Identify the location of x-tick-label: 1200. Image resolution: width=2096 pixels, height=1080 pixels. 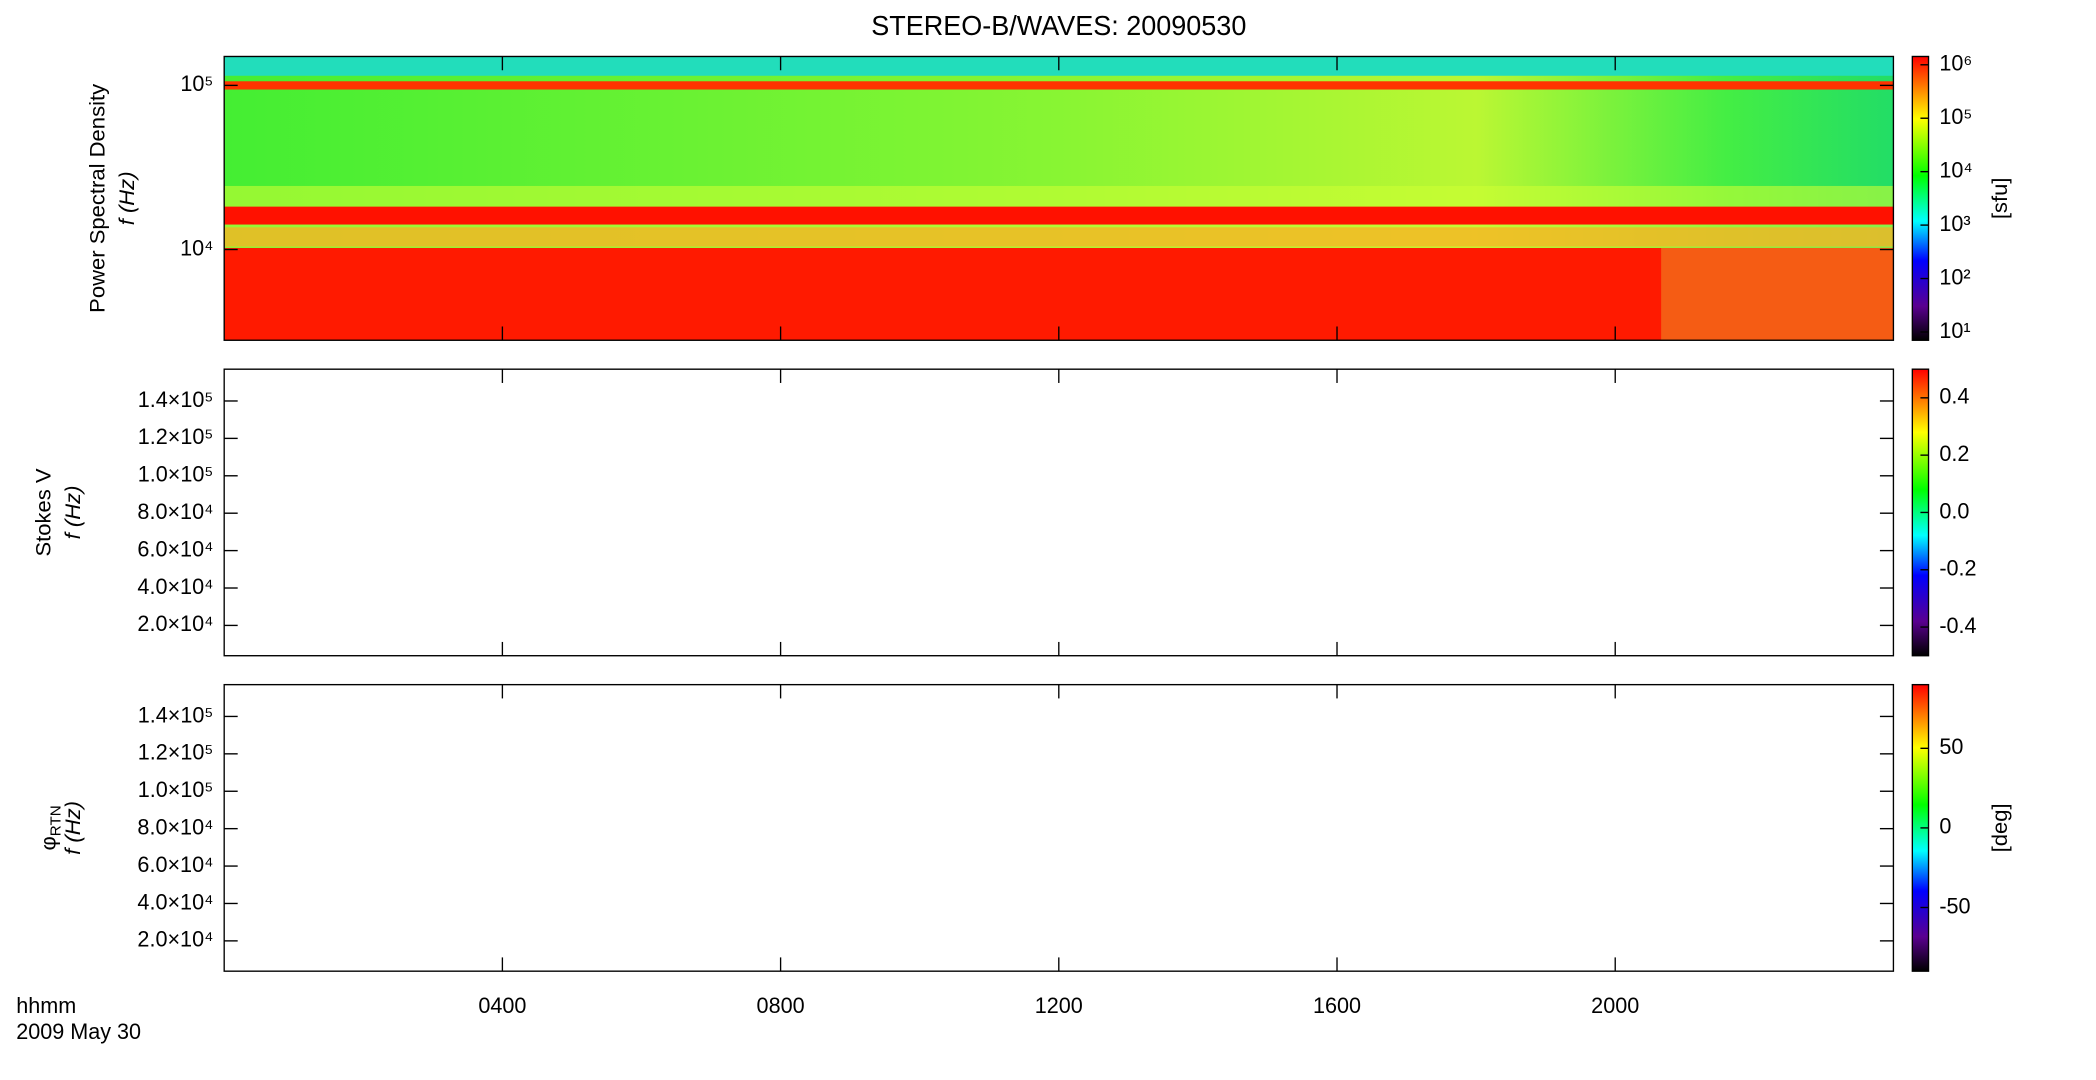
(1059, 1005).